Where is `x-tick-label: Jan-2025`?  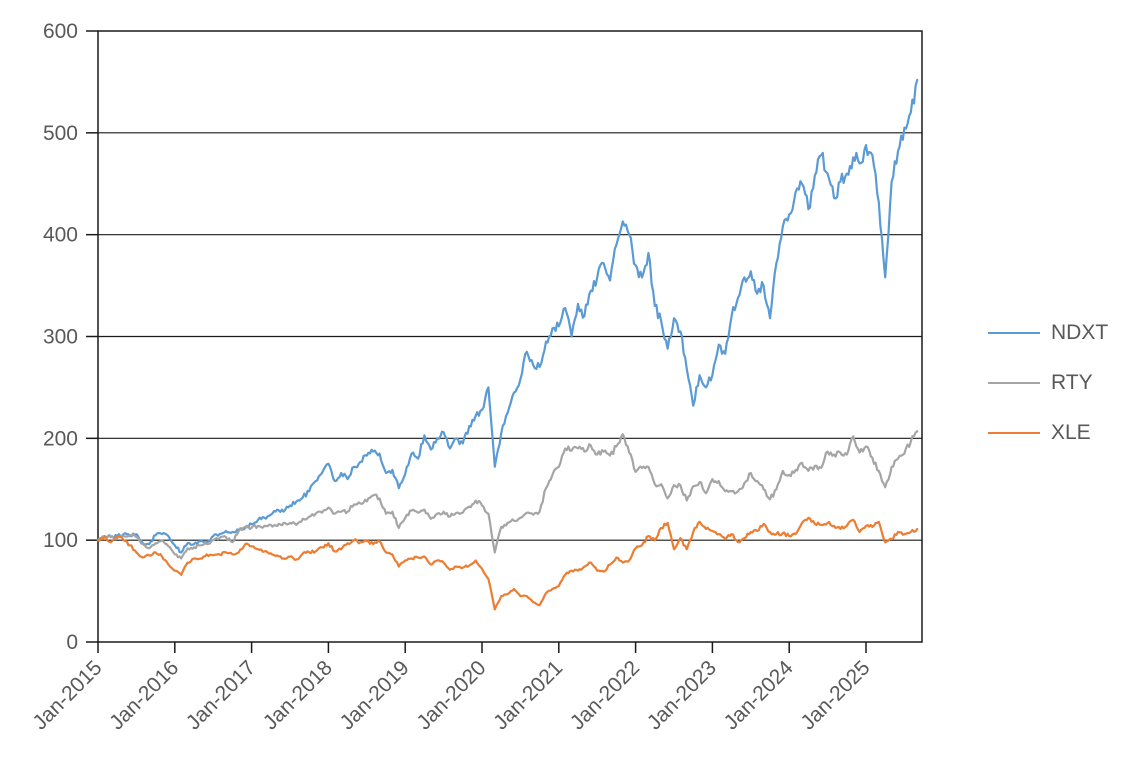
x-tick-label: Jan-2025 is located at coordinates (835, 695).